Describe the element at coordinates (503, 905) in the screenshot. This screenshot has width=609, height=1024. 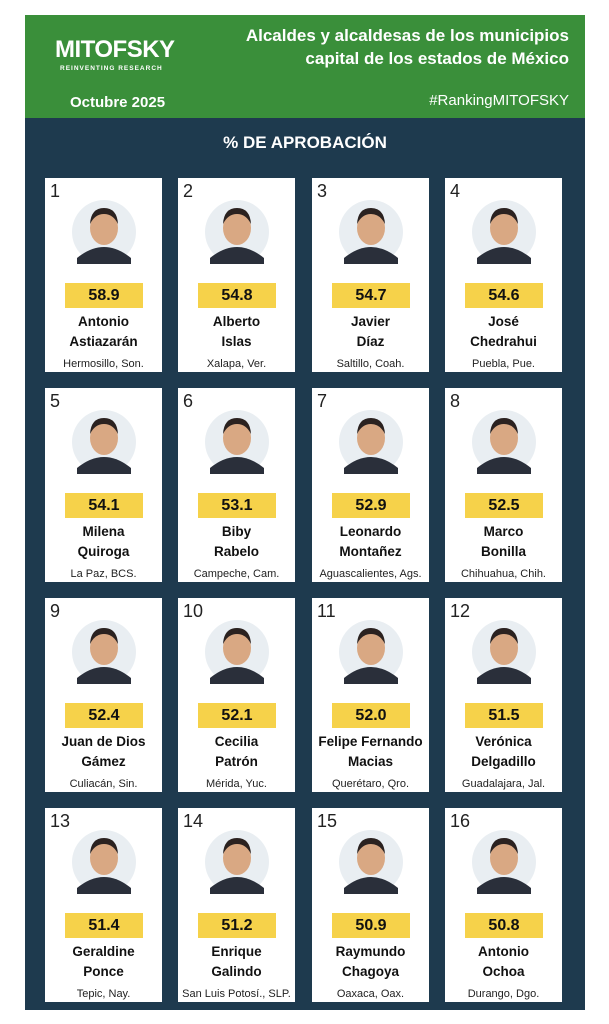
I see `candidate-card: 16 50.8 Antonio Ochoa Durango, Dgo.` at that location.